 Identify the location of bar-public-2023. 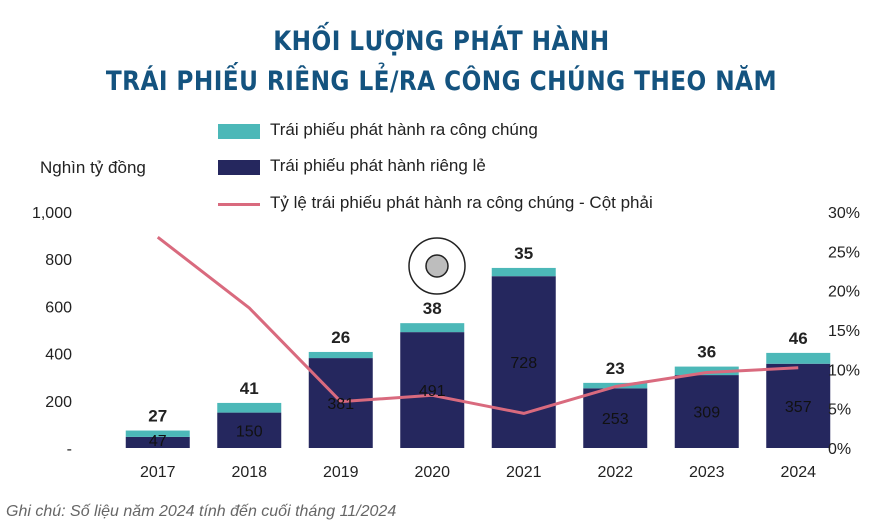
(706, 371).